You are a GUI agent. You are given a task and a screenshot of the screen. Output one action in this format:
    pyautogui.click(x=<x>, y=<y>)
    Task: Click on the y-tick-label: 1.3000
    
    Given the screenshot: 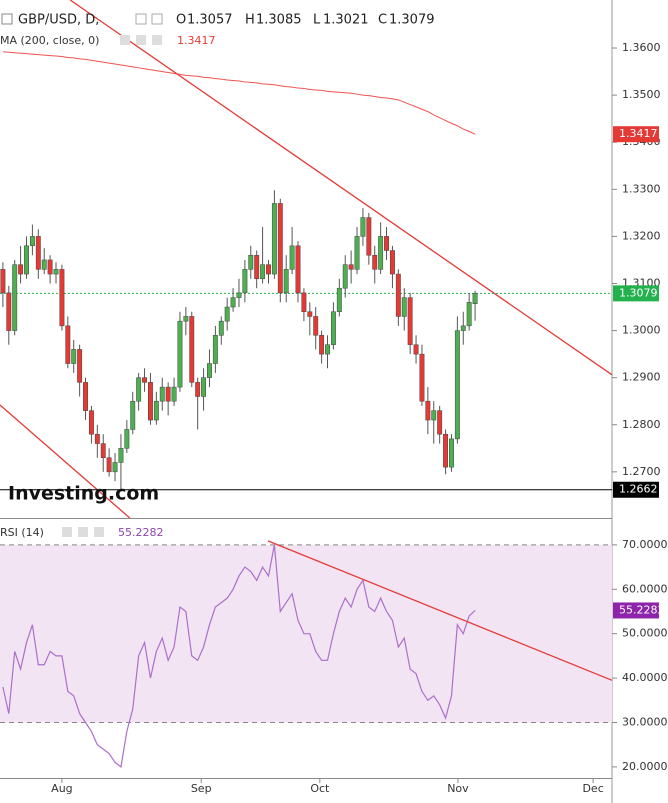 What is the action you would take?
    pyautogui.click(x=641, y=330)
    